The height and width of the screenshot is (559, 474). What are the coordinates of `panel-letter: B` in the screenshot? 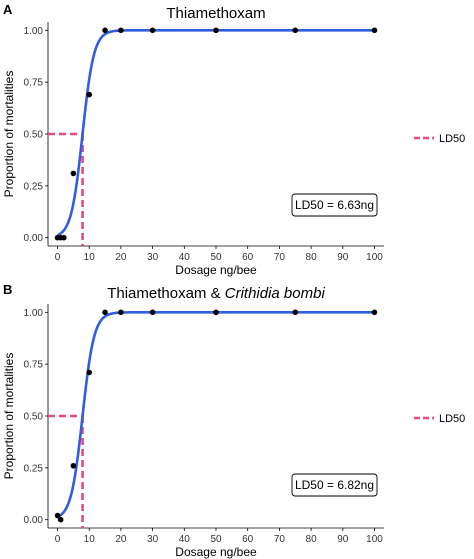 It's located at (7, 289).